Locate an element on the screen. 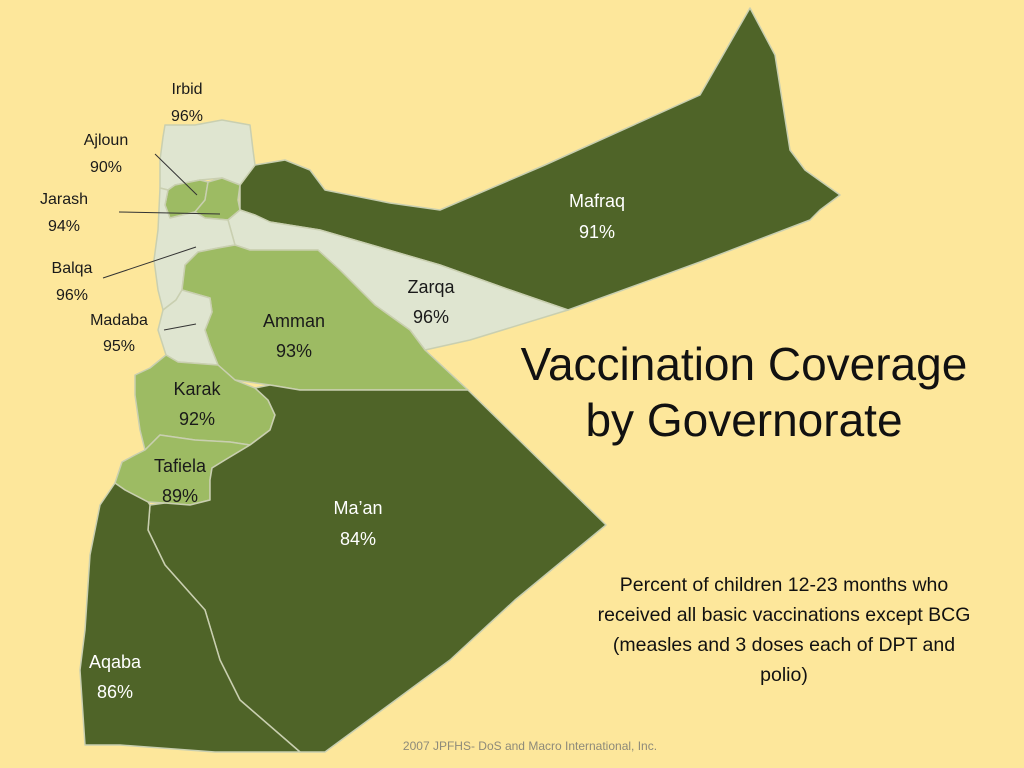  label-madaba-name: Madaba is located at coordinates (119, 320).